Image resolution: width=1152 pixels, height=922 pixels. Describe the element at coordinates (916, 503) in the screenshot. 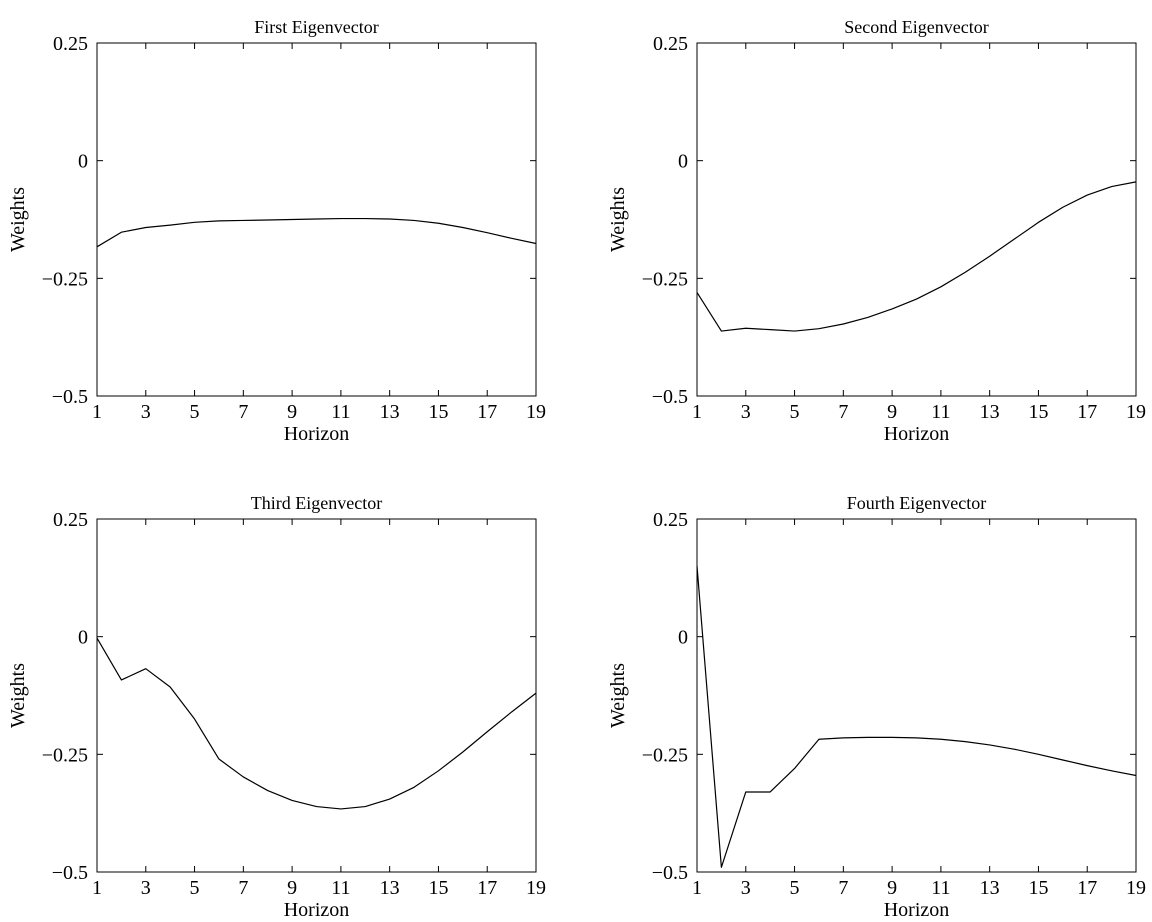

I see `chart-title: Fourth Eigenvector` at that location.